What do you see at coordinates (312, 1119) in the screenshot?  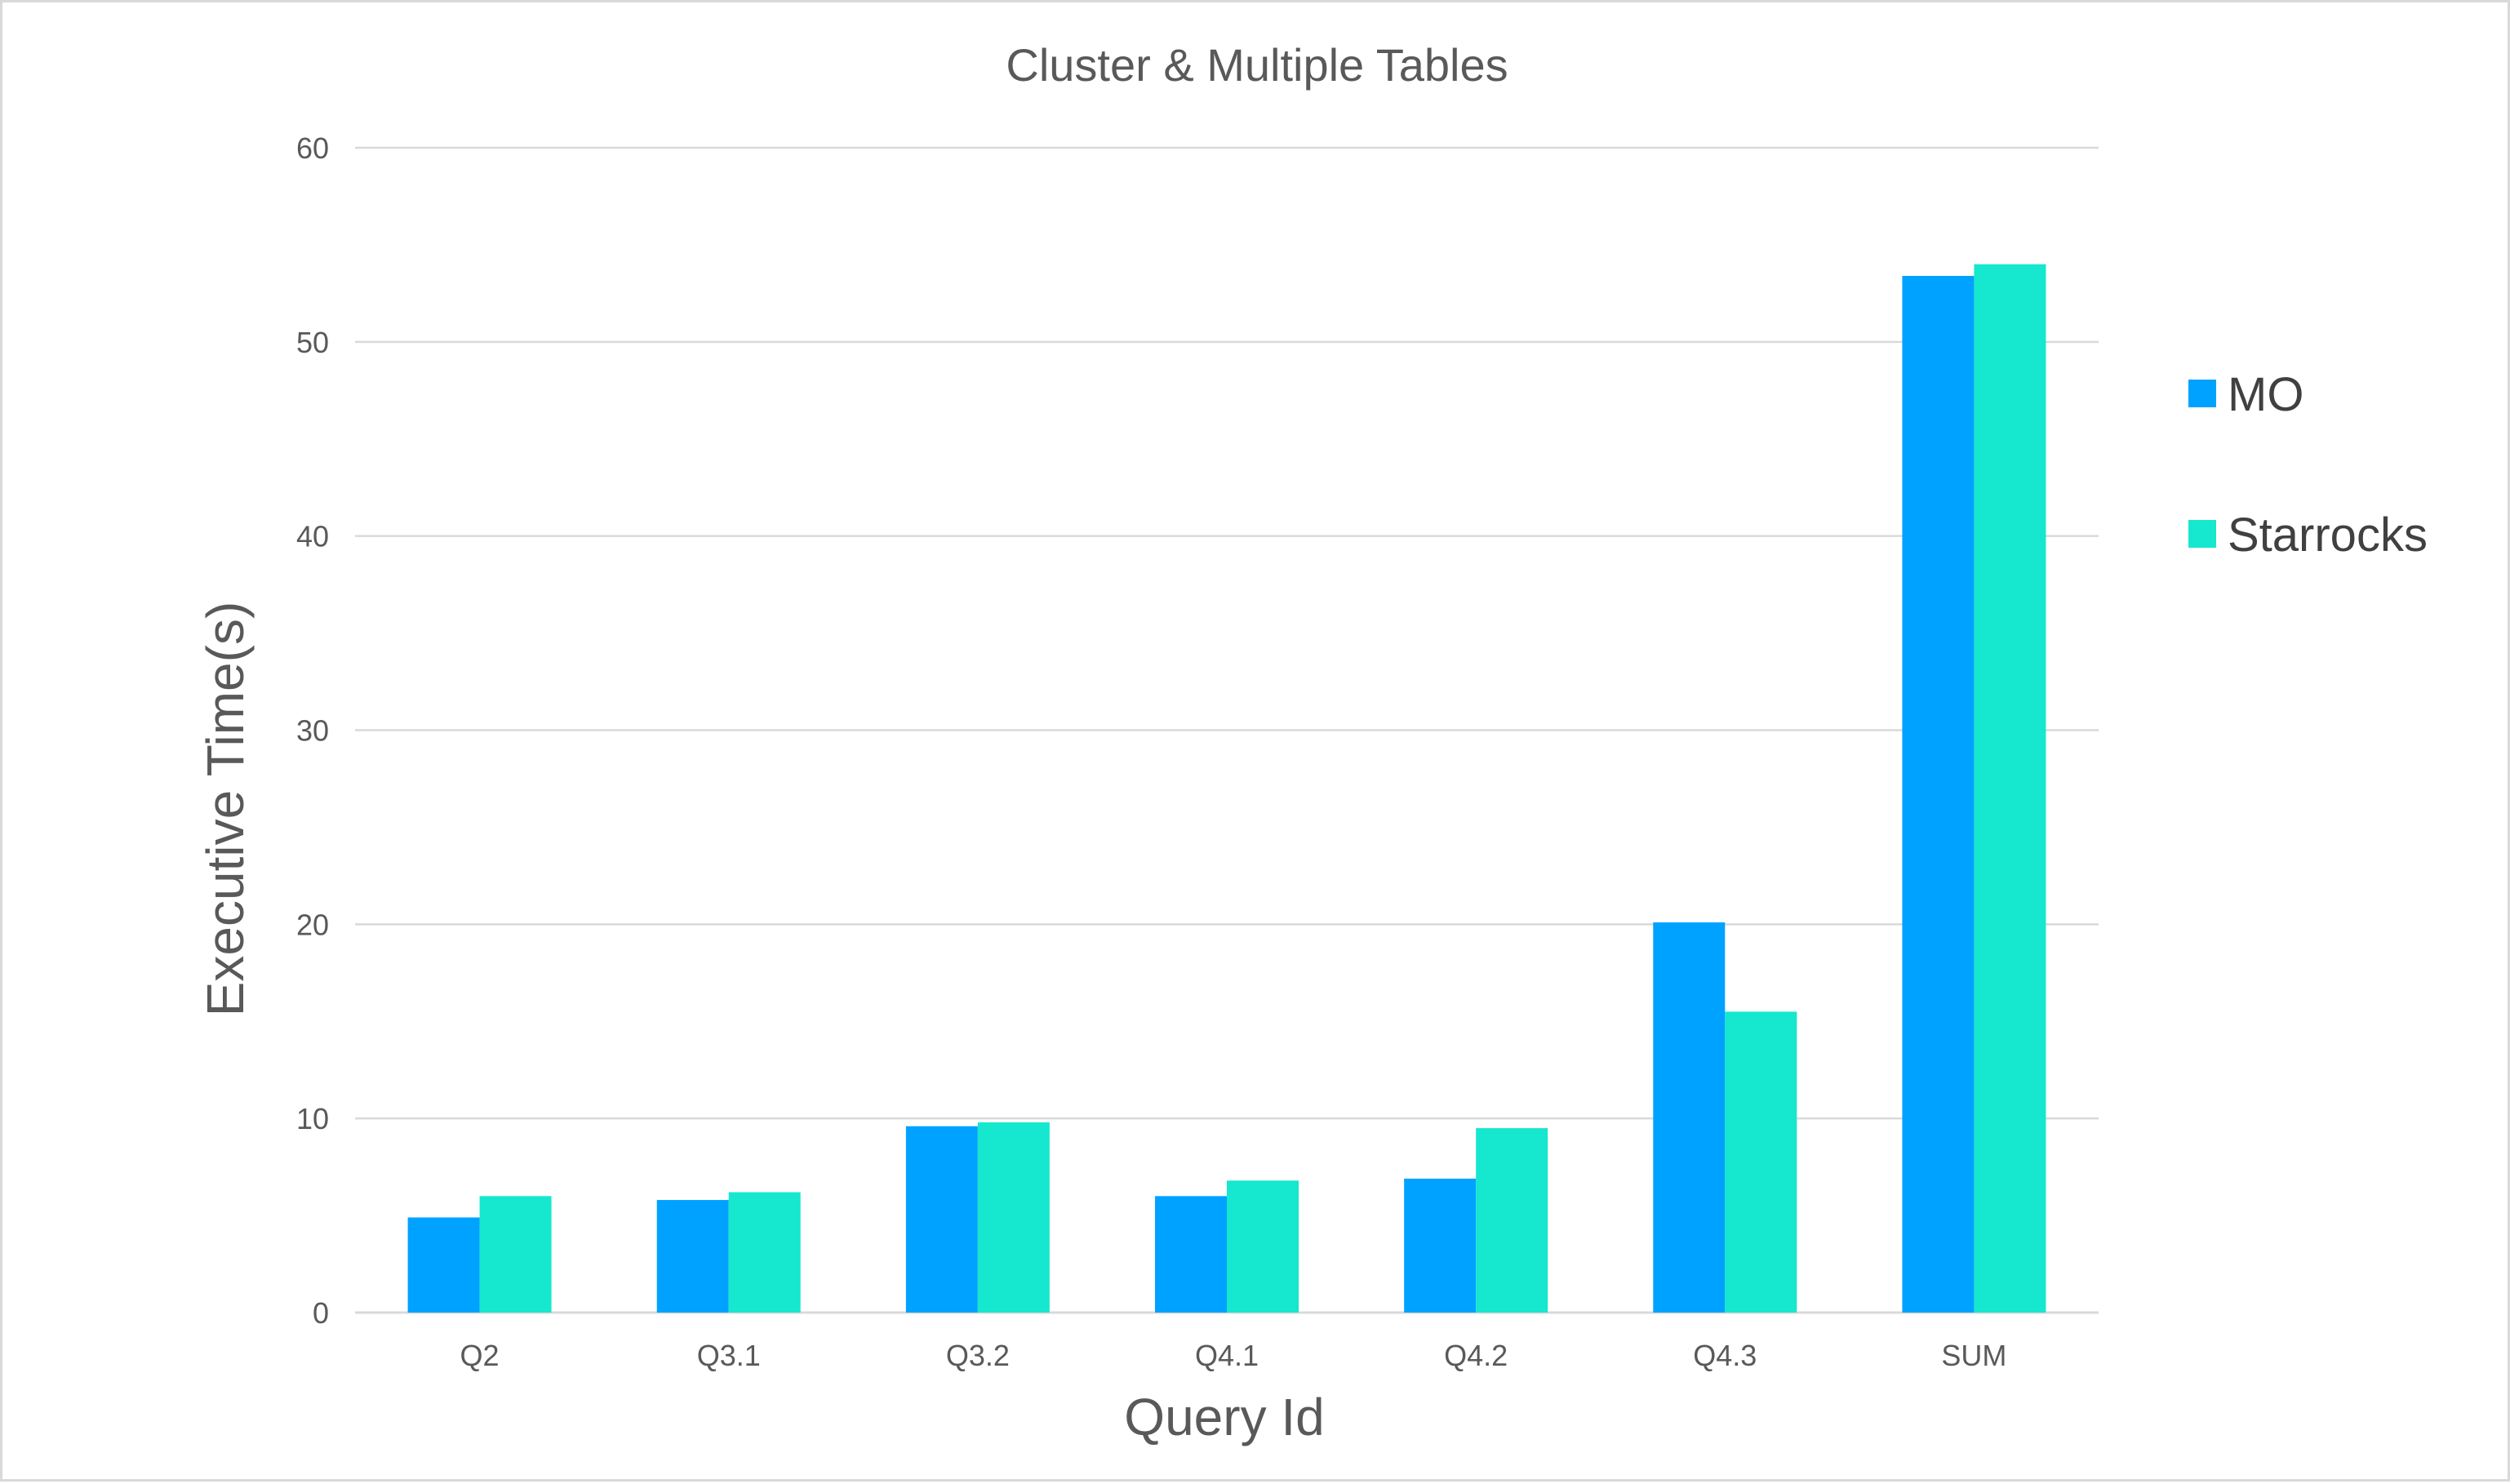 I see `y-tick-label: 10` at bounding box center [312, 1119].